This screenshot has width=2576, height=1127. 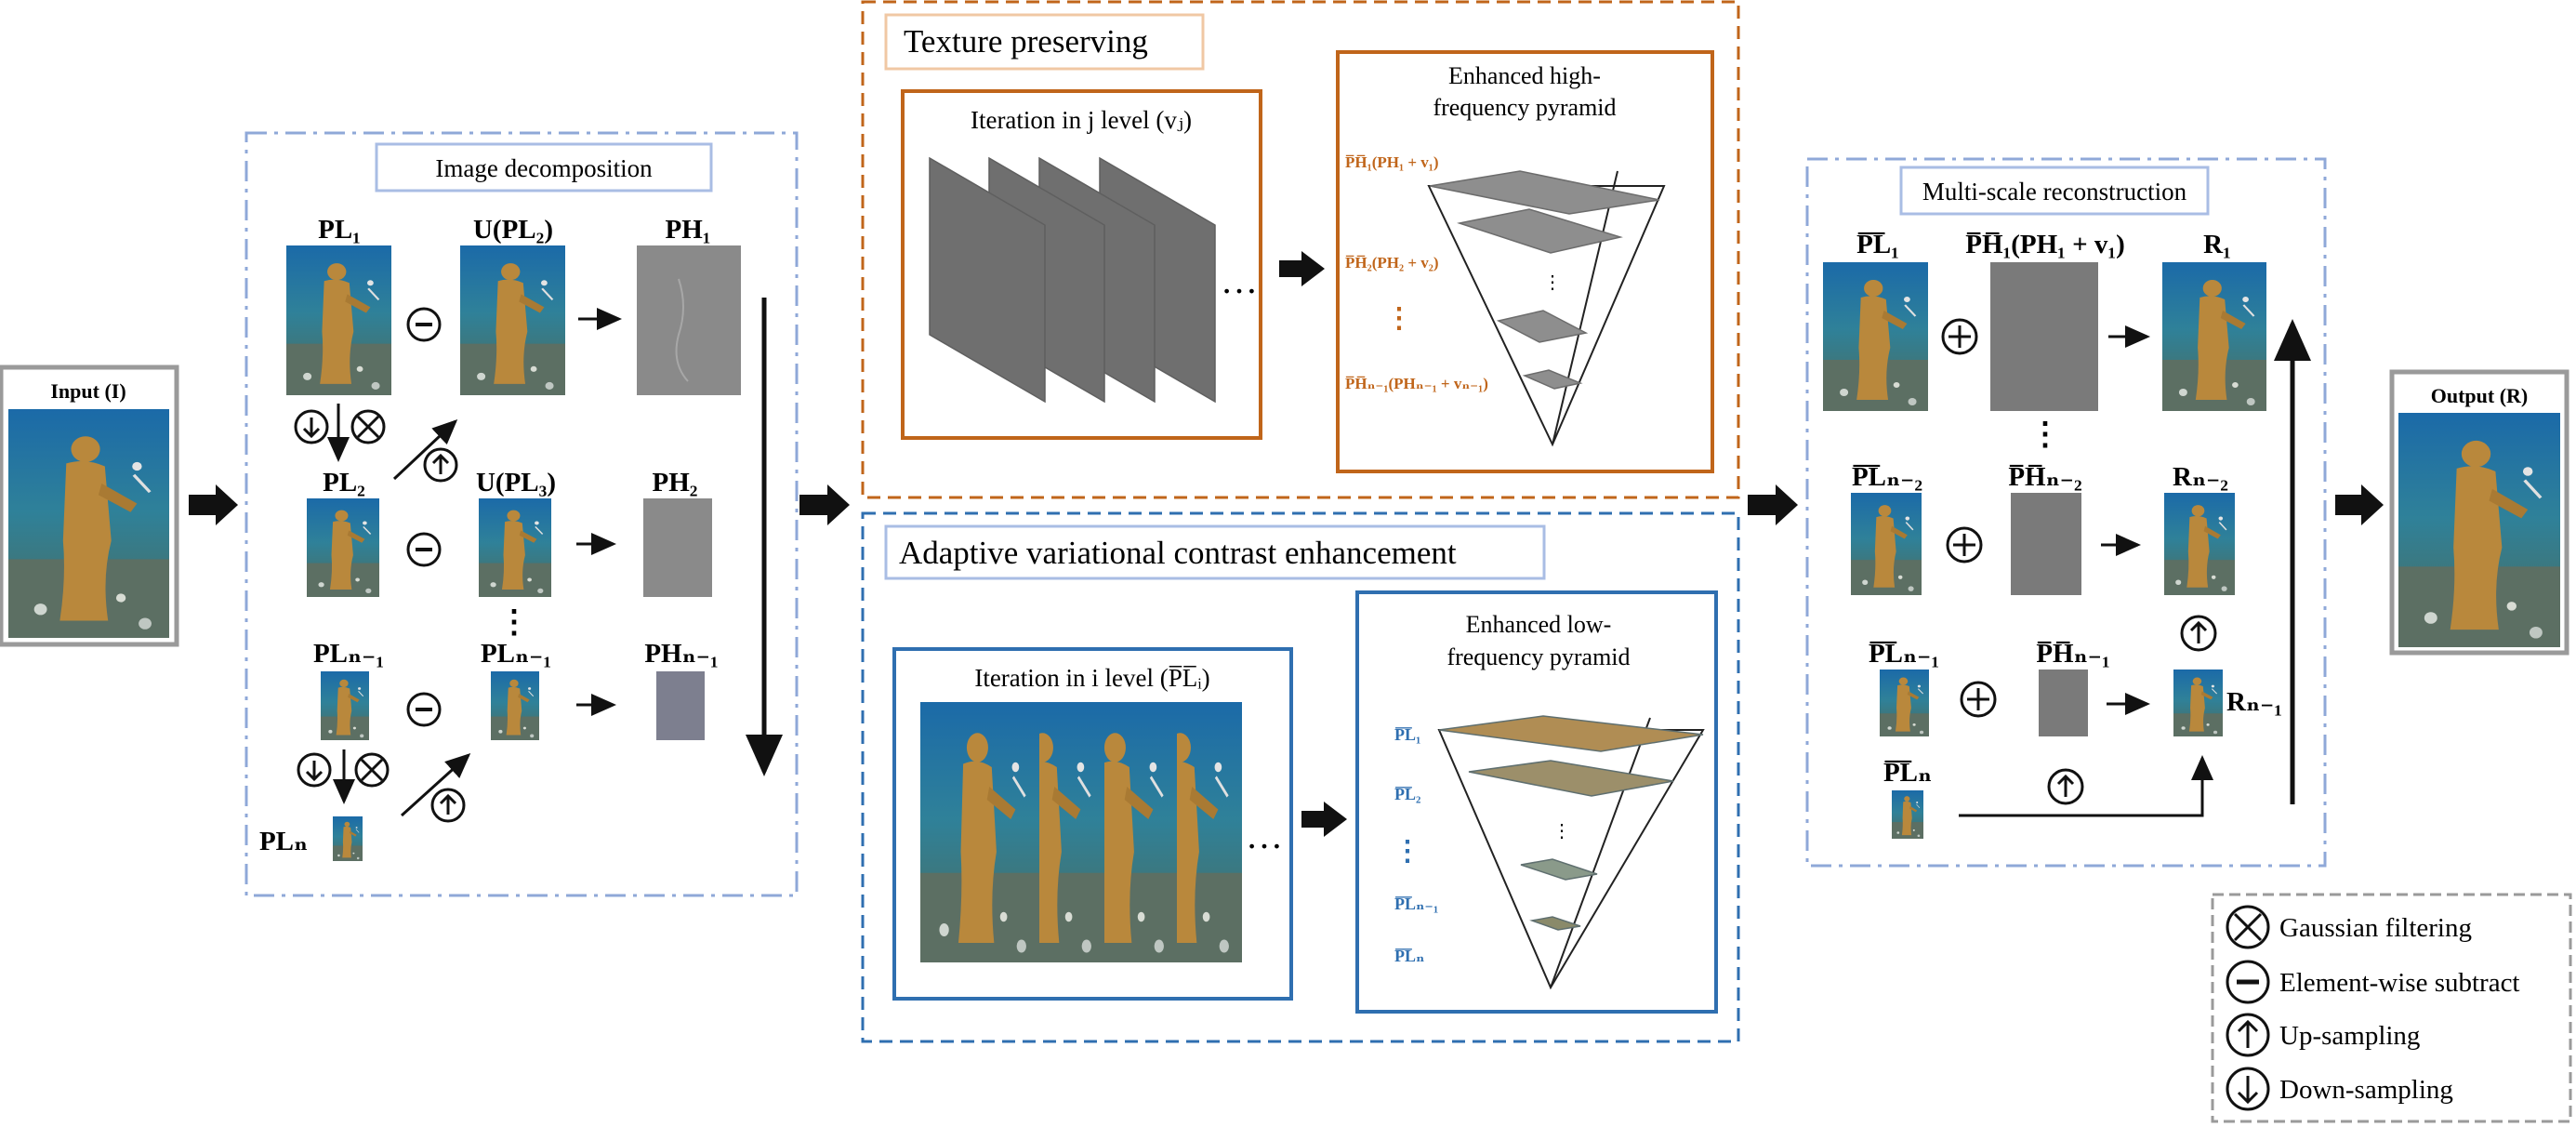 What do you see at coordinates (1081, 120) in the screenshot?
I see `texture-iter-label: Iteration in j level (vⱼ)` at bounding box center [1081, 120].